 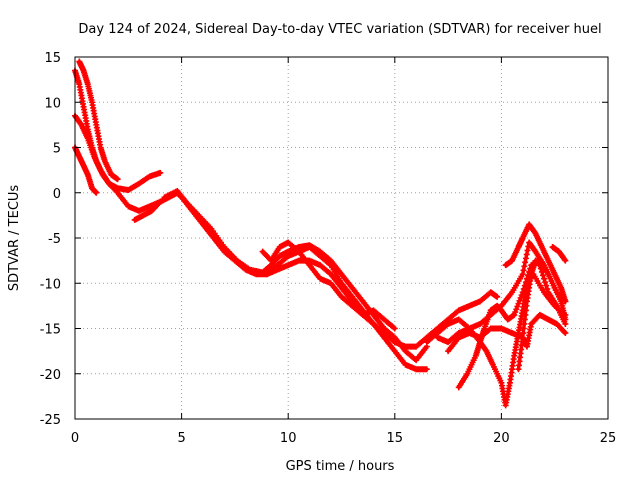 I want to click on y-tick-label: -5, so click(x=54, y=239).